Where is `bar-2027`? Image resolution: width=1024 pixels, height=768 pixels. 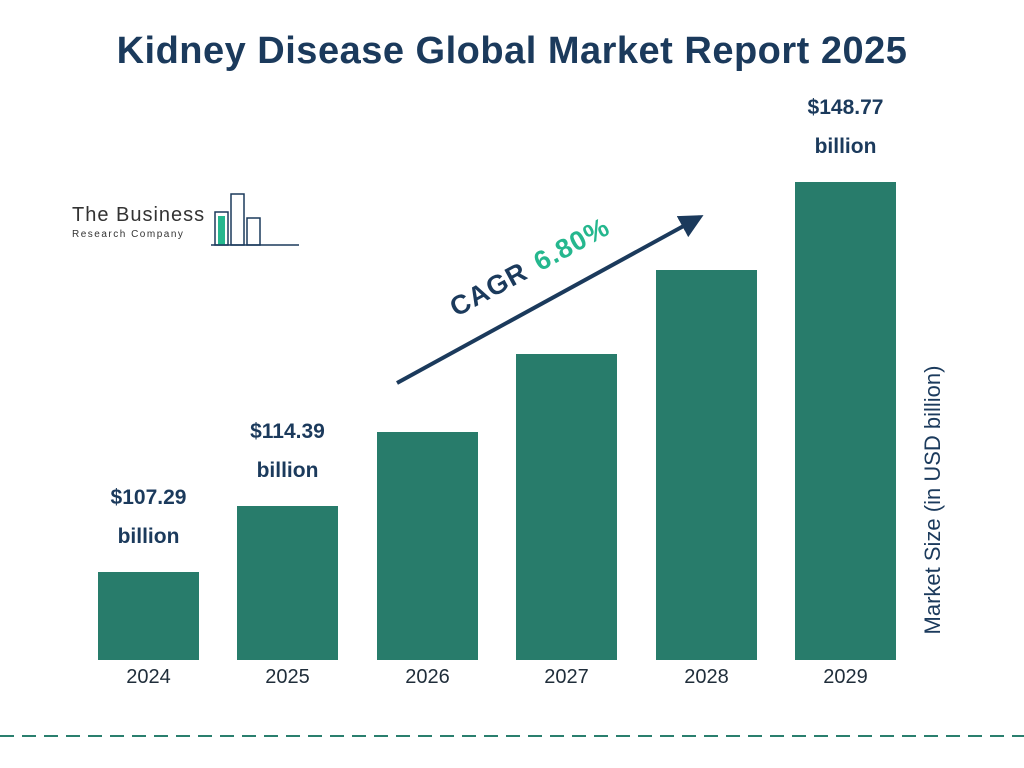 bar-2027 is located at coordinates (566, 507).